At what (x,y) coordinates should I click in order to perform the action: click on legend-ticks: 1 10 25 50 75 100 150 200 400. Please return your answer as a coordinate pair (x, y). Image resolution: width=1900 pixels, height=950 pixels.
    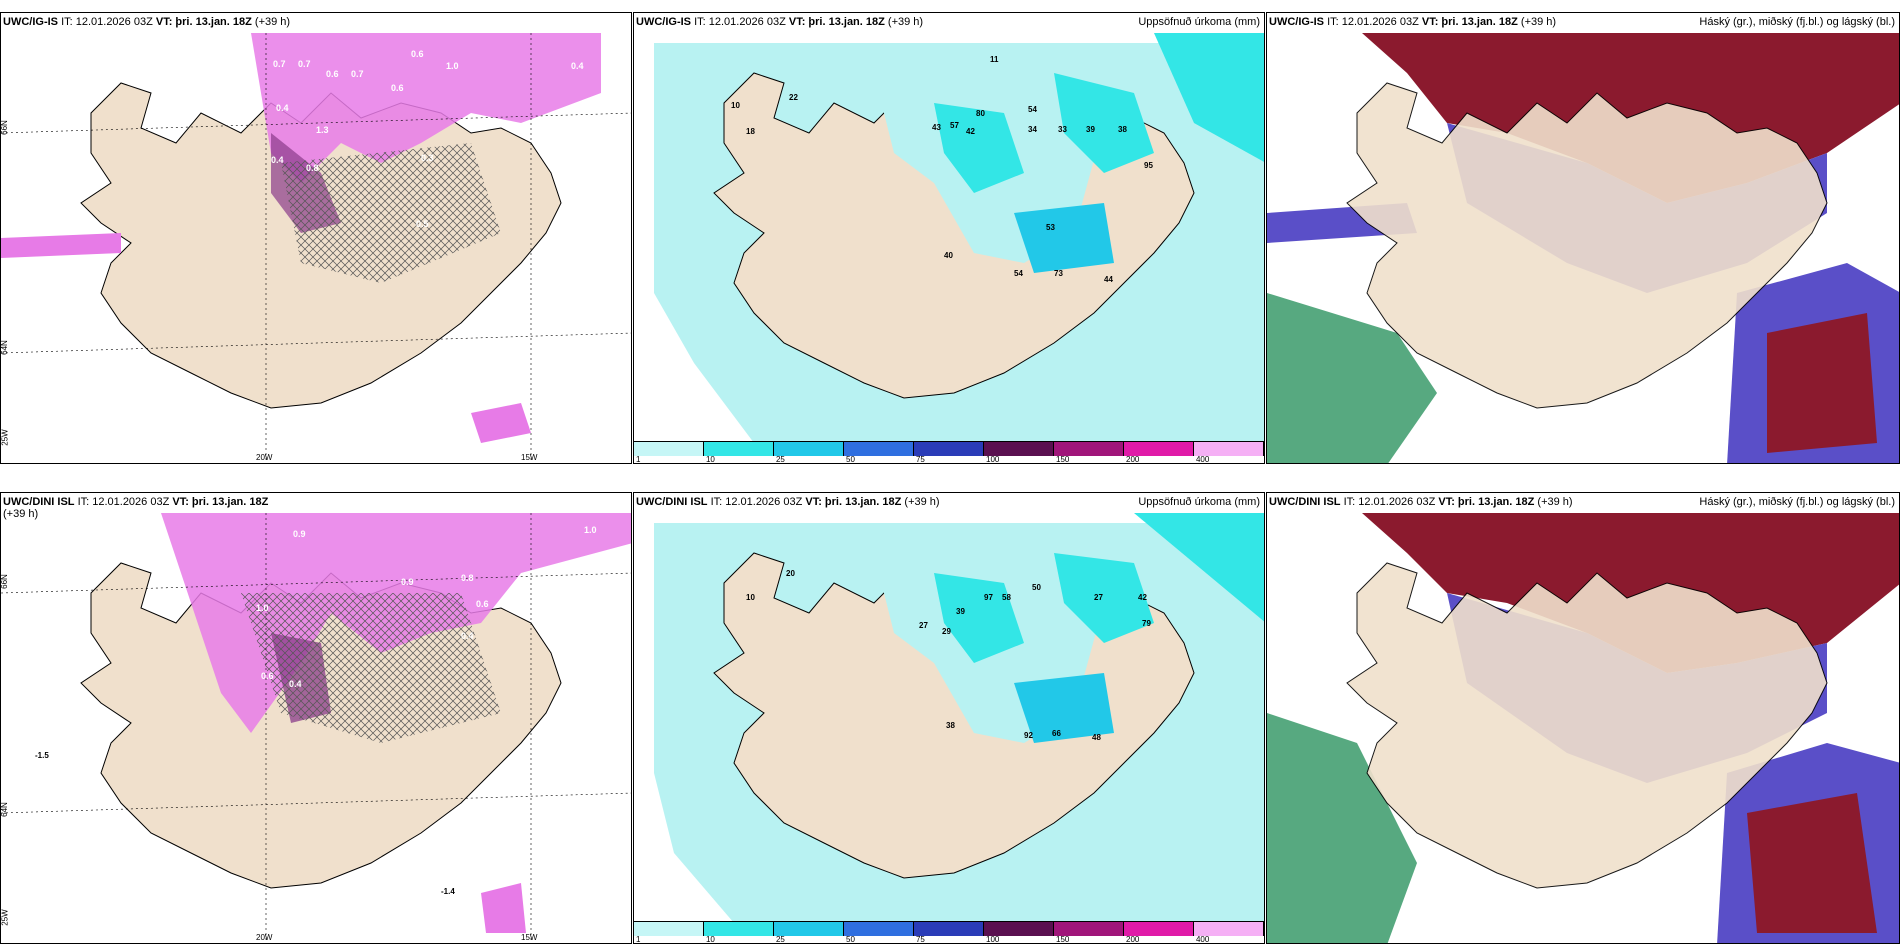
    Looking at the image, I should click on (949, 939).